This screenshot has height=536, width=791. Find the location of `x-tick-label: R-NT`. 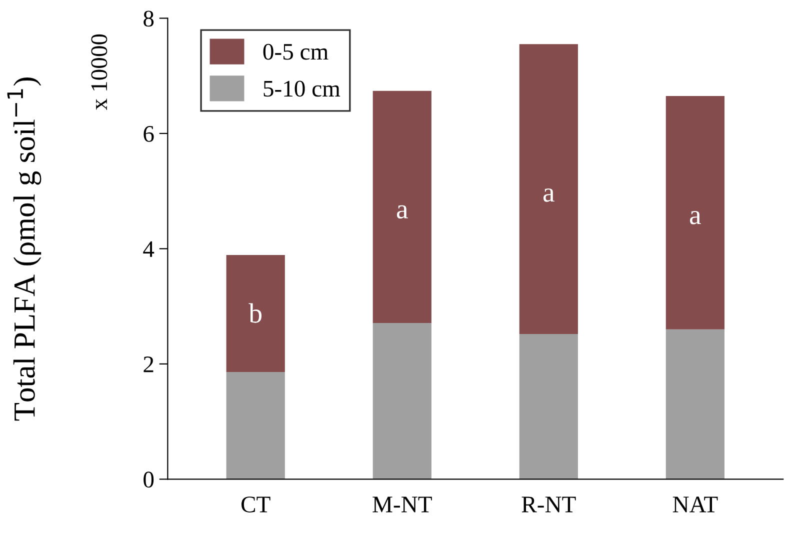

x-tick-label: R-NT is located at coordinates (549, 504).